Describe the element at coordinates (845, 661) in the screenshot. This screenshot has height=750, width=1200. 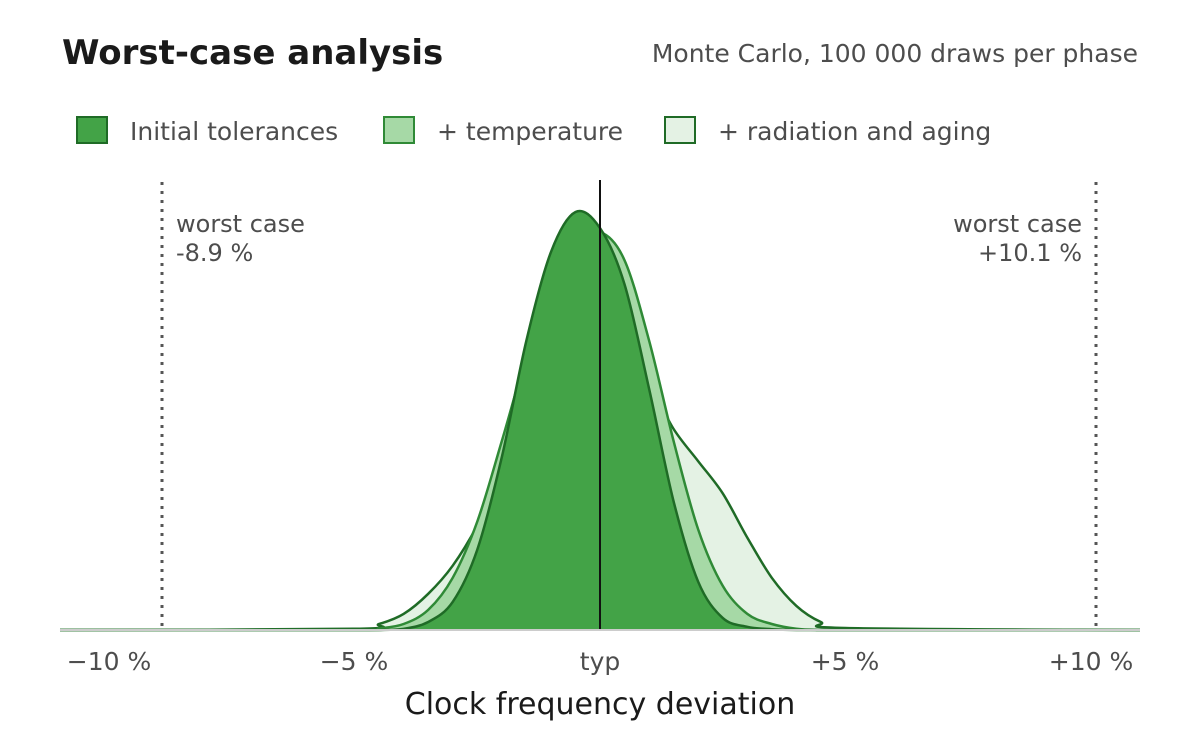
I see `x-tick-label-plus5: +5 %` at that location.